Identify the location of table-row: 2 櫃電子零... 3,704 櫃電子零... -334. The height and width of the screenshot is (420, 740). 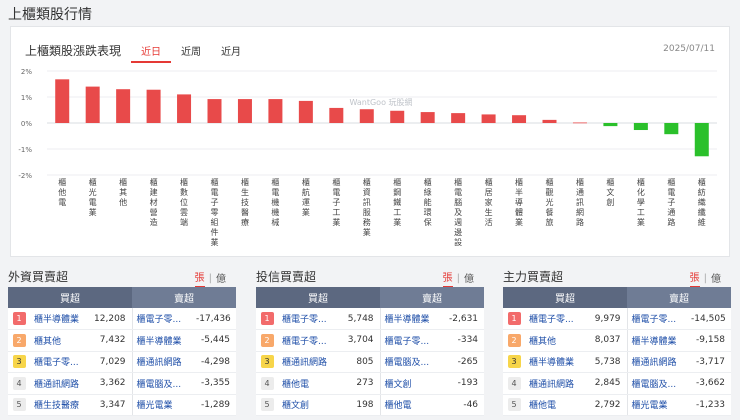
(370, 340).